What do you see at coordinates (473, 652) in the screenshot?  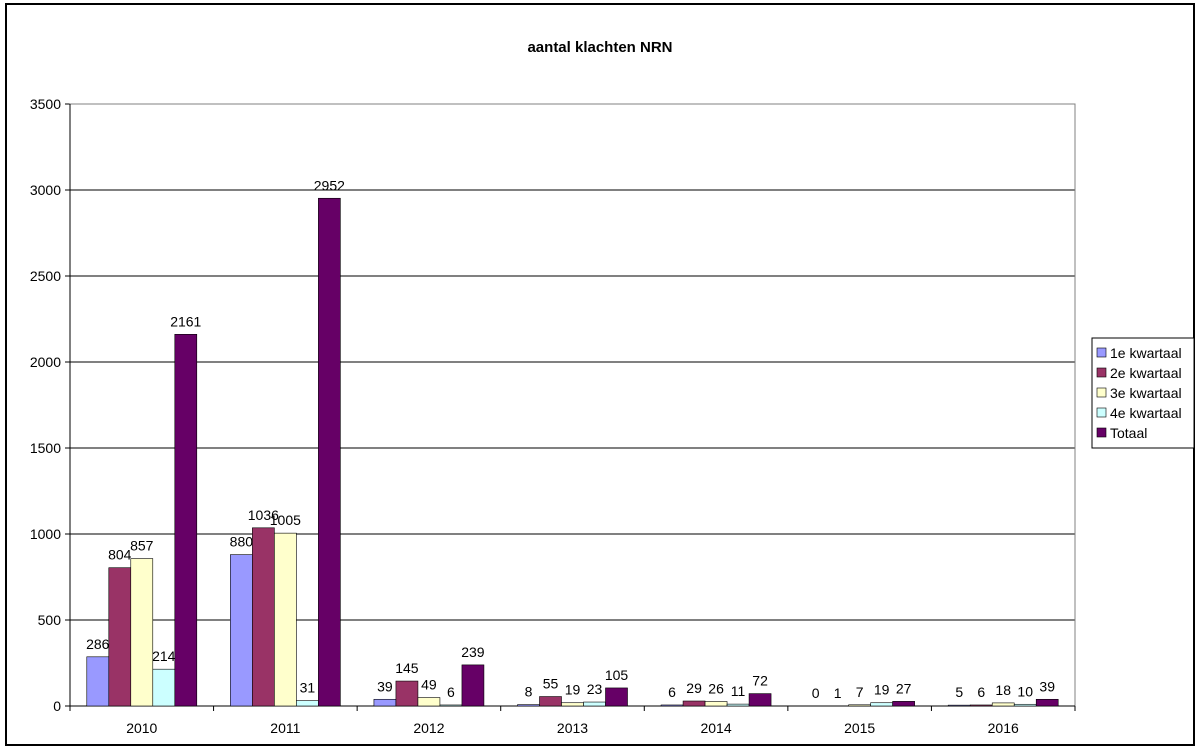 I see `data-label: 239` at bounding box center [473, 652].